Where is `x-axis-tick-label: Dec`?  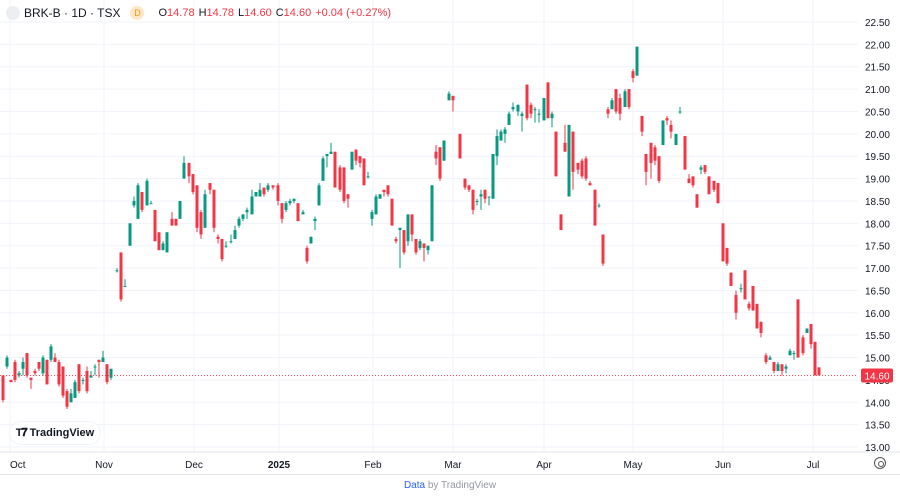 x-axis-tick-label: Dec is located at coordinates (194, 465).